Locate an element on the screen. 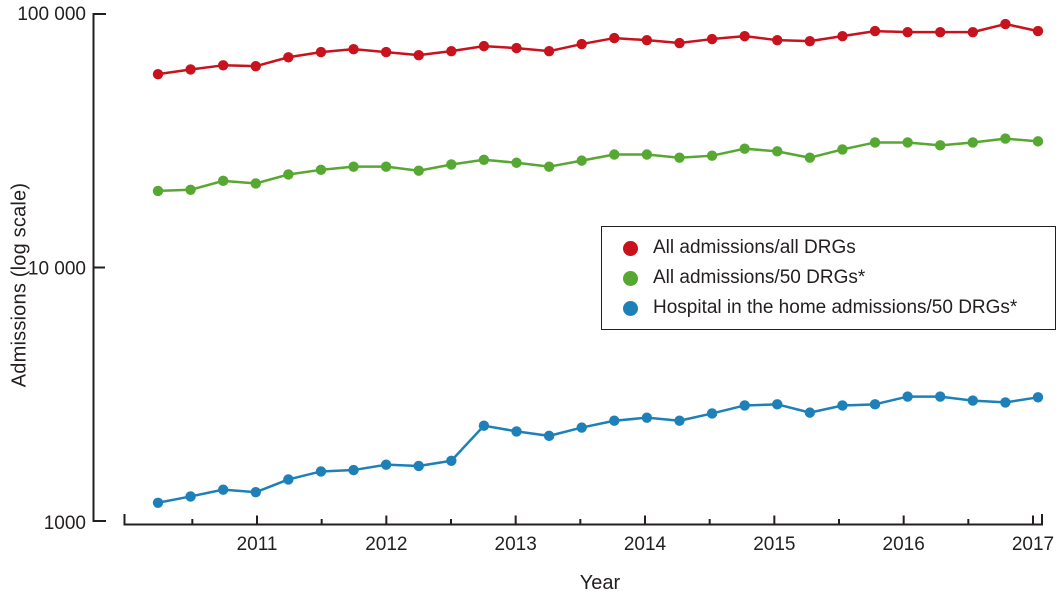  y-tick-label: 10 000 is located at coordinates (57, 269).